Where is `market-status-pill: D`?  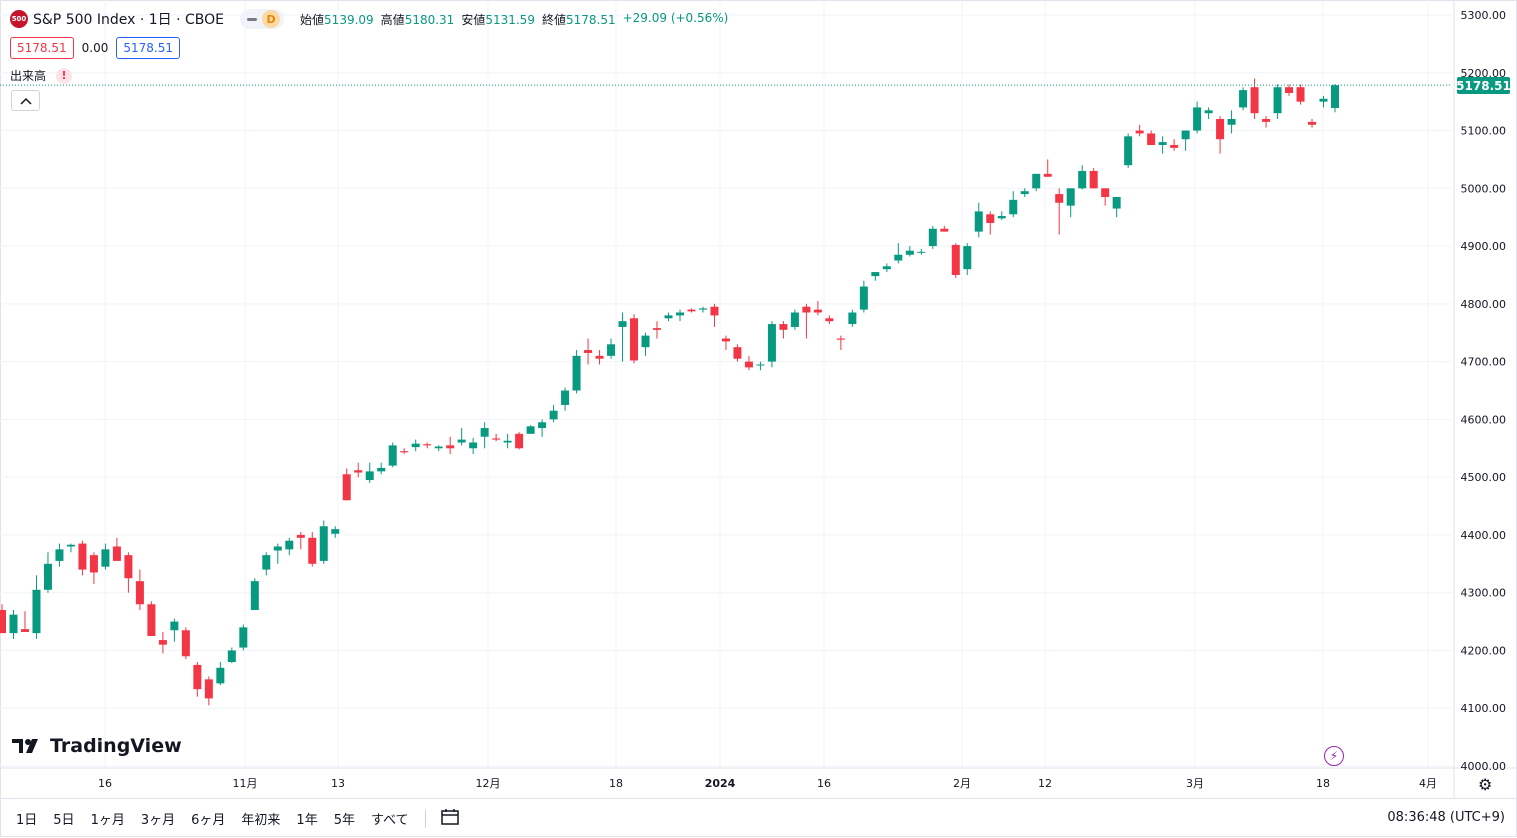 market-status-pill: D is located at coordinates (262, 19).